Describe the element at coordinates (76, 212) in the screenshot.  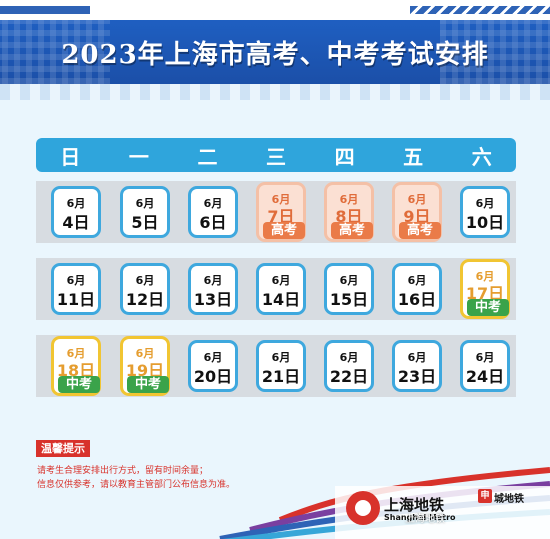
I see `date-cell: 6月 4日` at that location.